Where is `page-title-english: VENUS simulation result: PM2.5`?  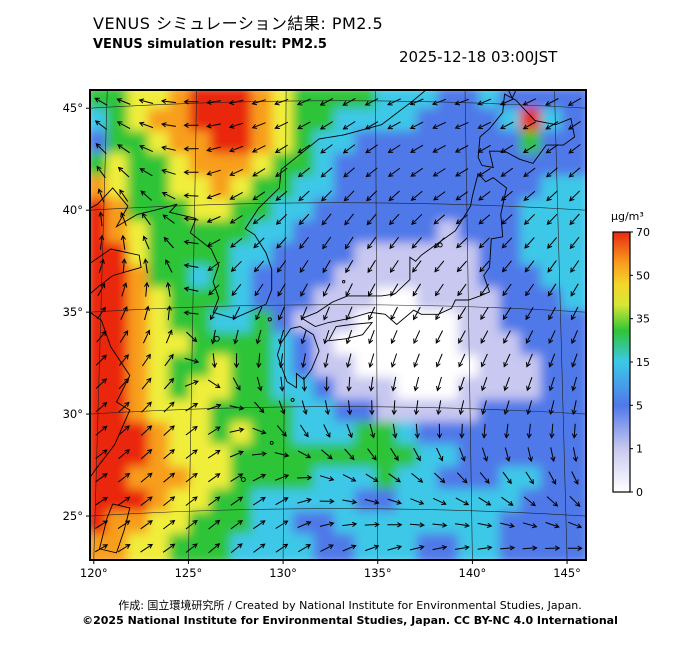
page-title-english: VENUS simulation result: PM2.5 is located at coordinates (210, 44).